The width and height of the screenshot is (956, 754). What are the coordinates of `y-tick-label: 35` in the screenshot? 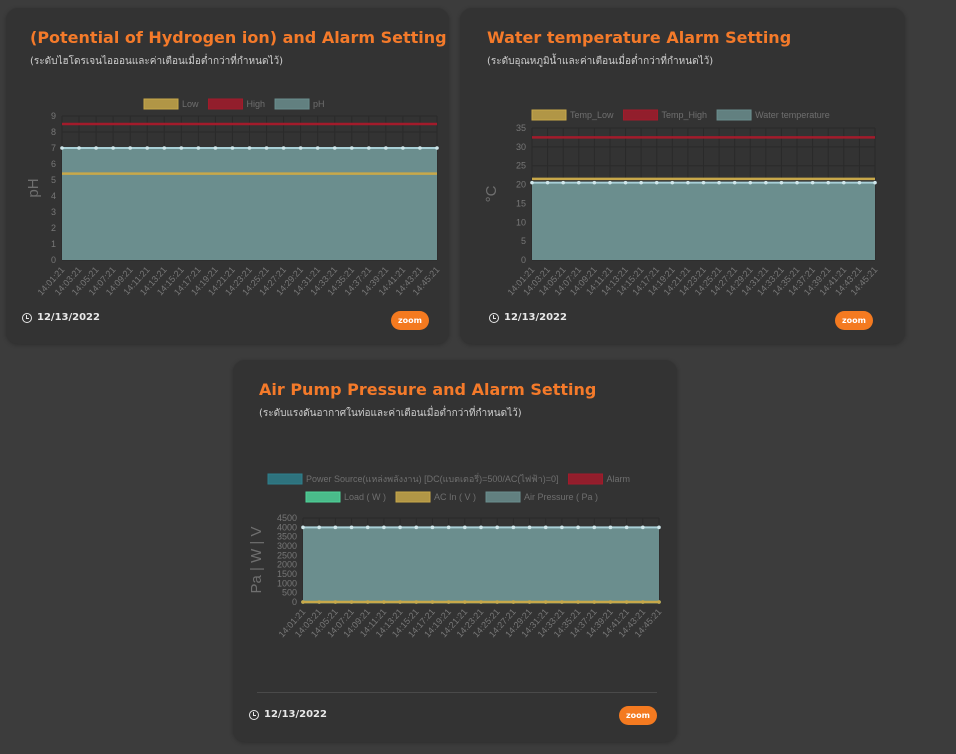 It's located at (521, 128).